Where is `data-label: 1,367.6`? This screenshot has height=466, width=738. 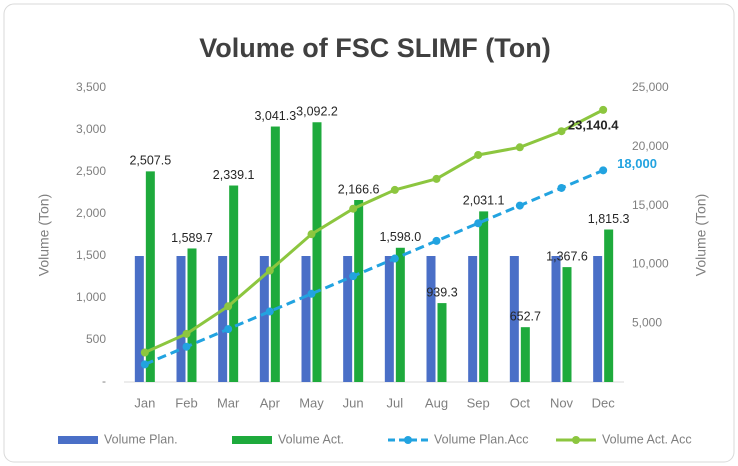 data-label: 1,367.6 is located at coordinates (567, 256).